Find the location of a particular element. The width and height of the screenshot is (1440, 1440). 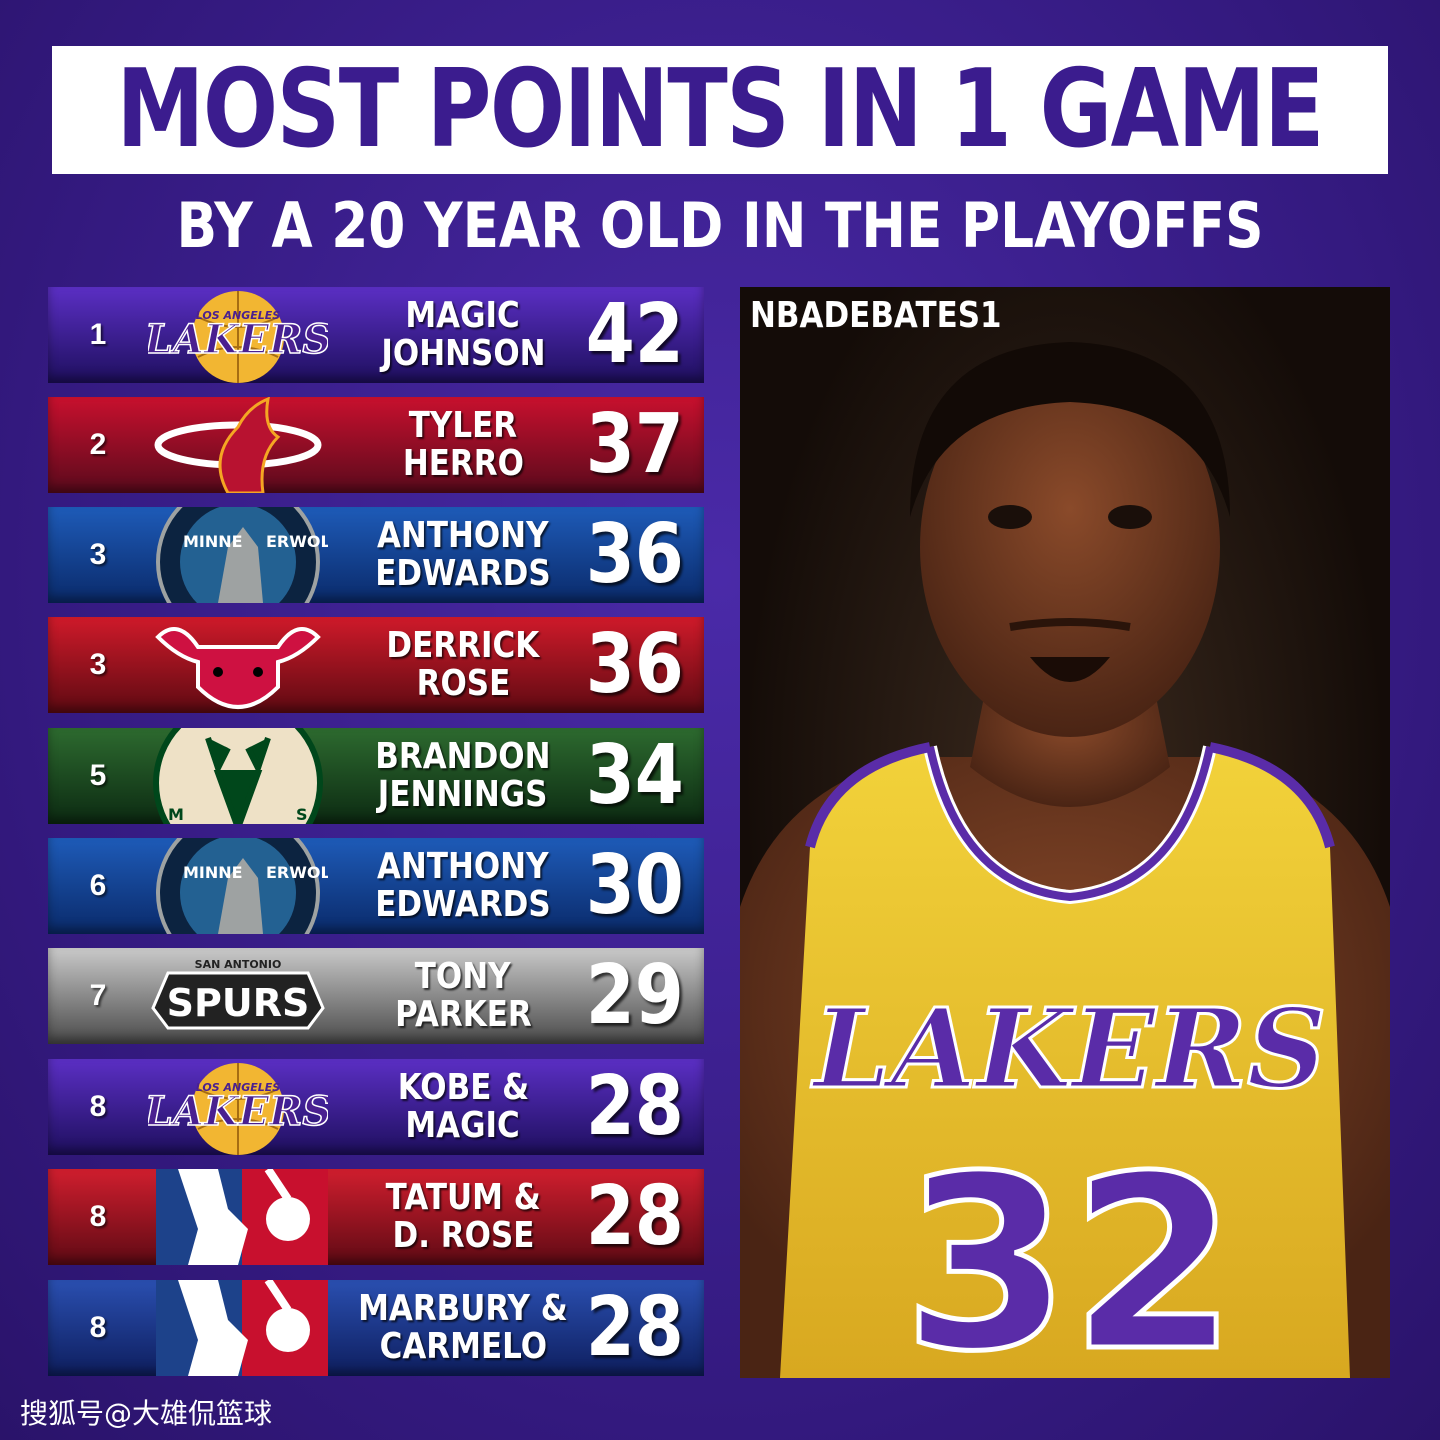

player-name: KOBE & MAGIC is located at coordinates (463, 1107).